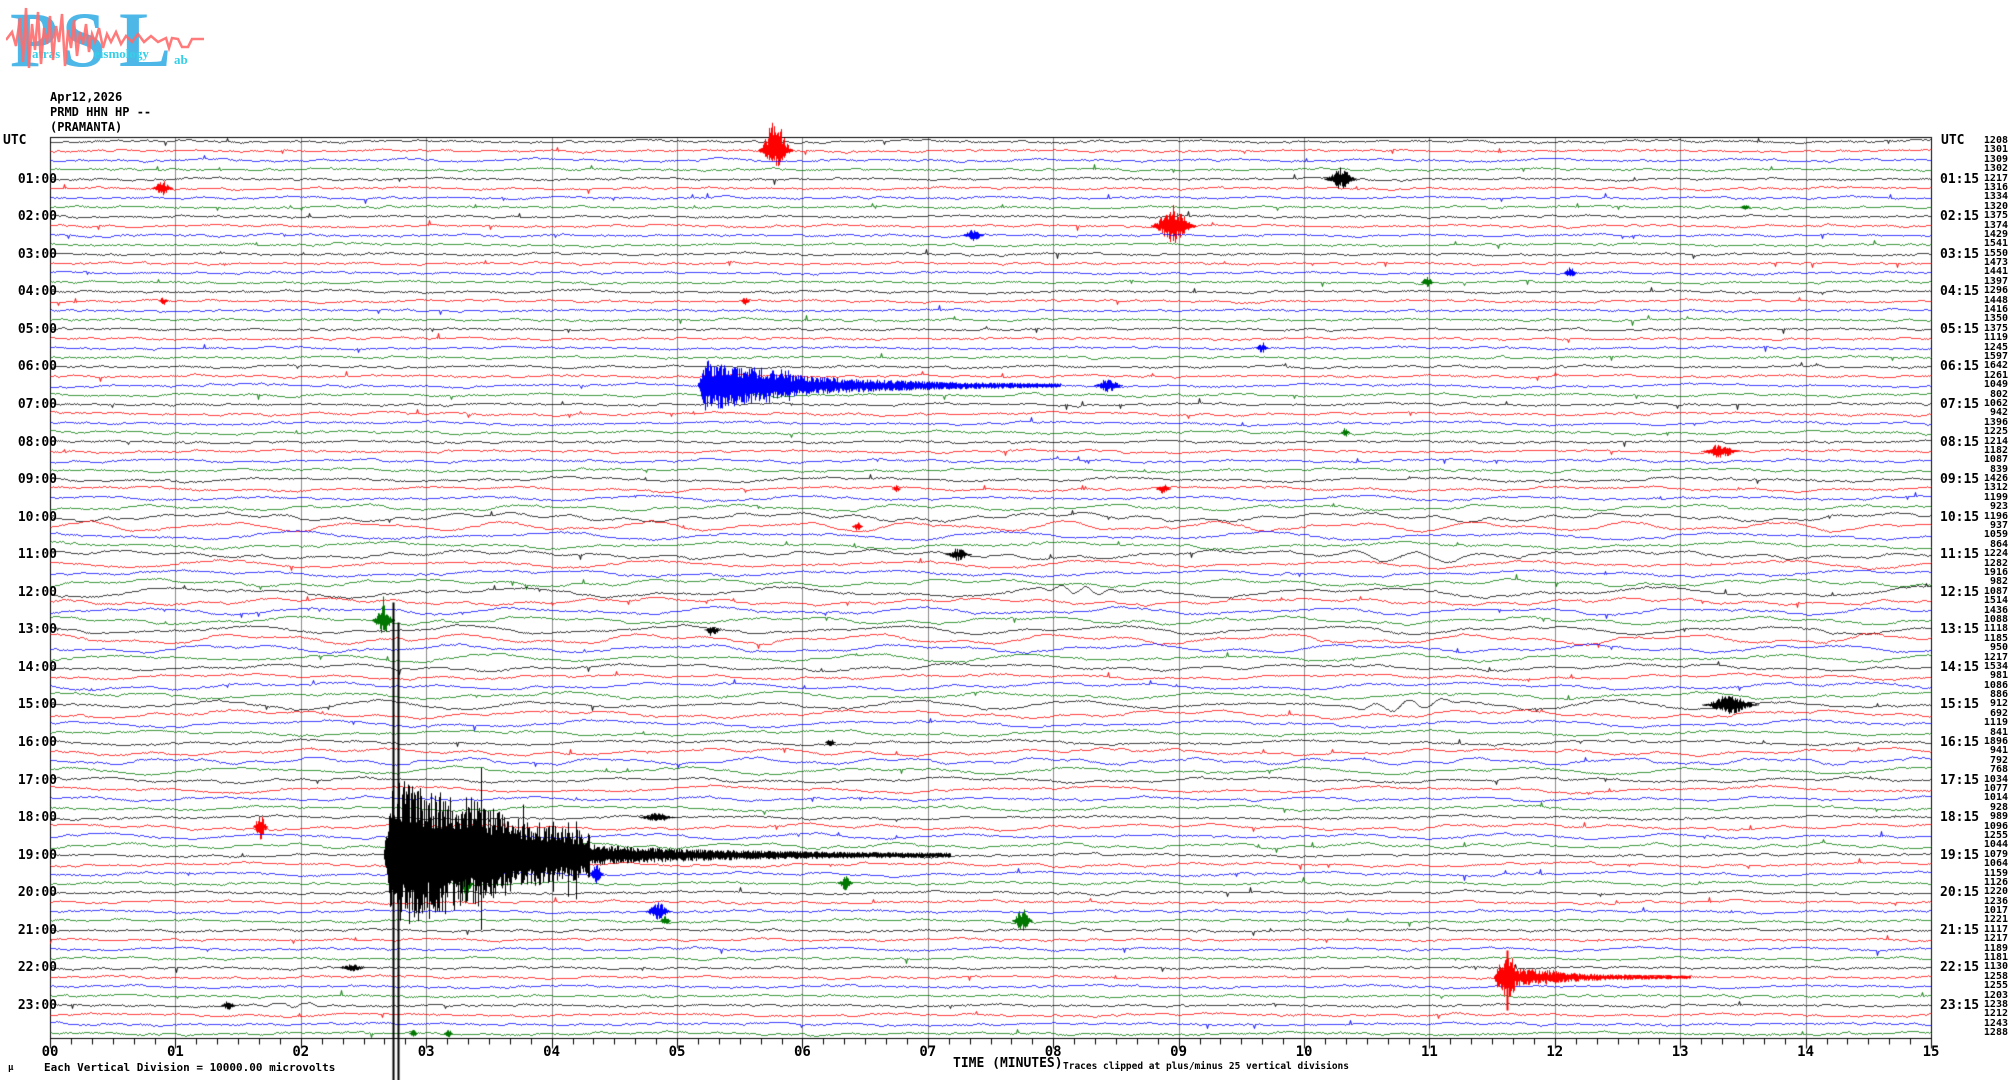 This screenshot has height=1080, width=2010. I want to click on hour-label-left: 10:00, so click(37, 517).